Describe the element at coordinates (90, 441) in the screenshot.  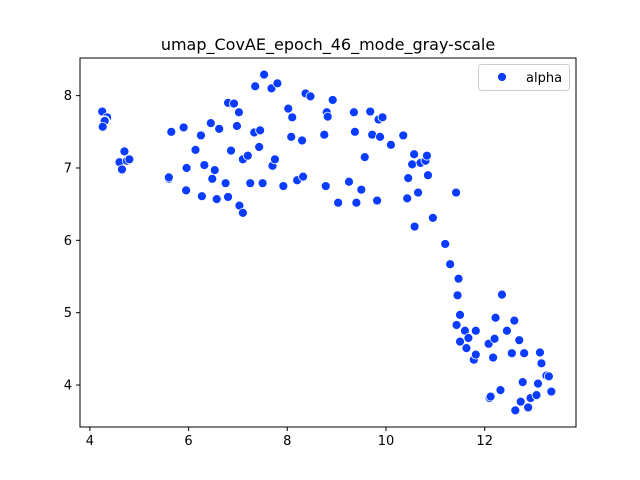
I see `x-tick-label: 4` at that location.